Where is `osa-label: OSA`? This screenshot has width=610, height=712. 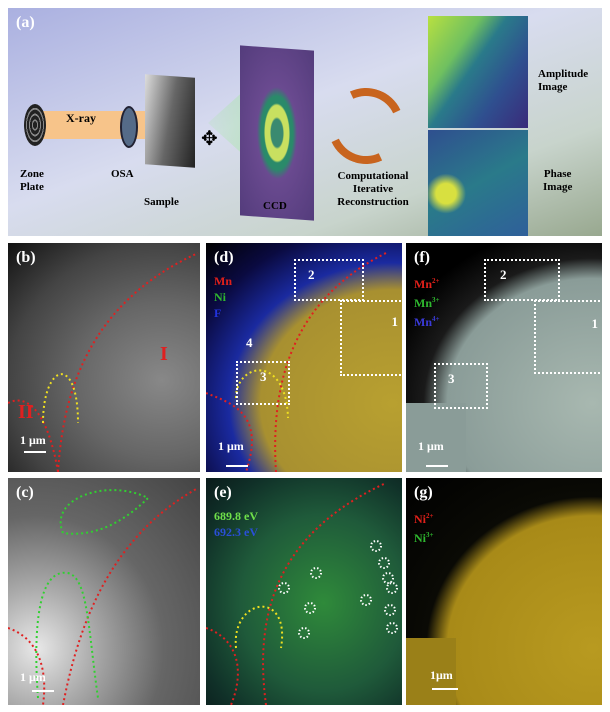
osa-label: OSA is located at coordinates (122, 174).